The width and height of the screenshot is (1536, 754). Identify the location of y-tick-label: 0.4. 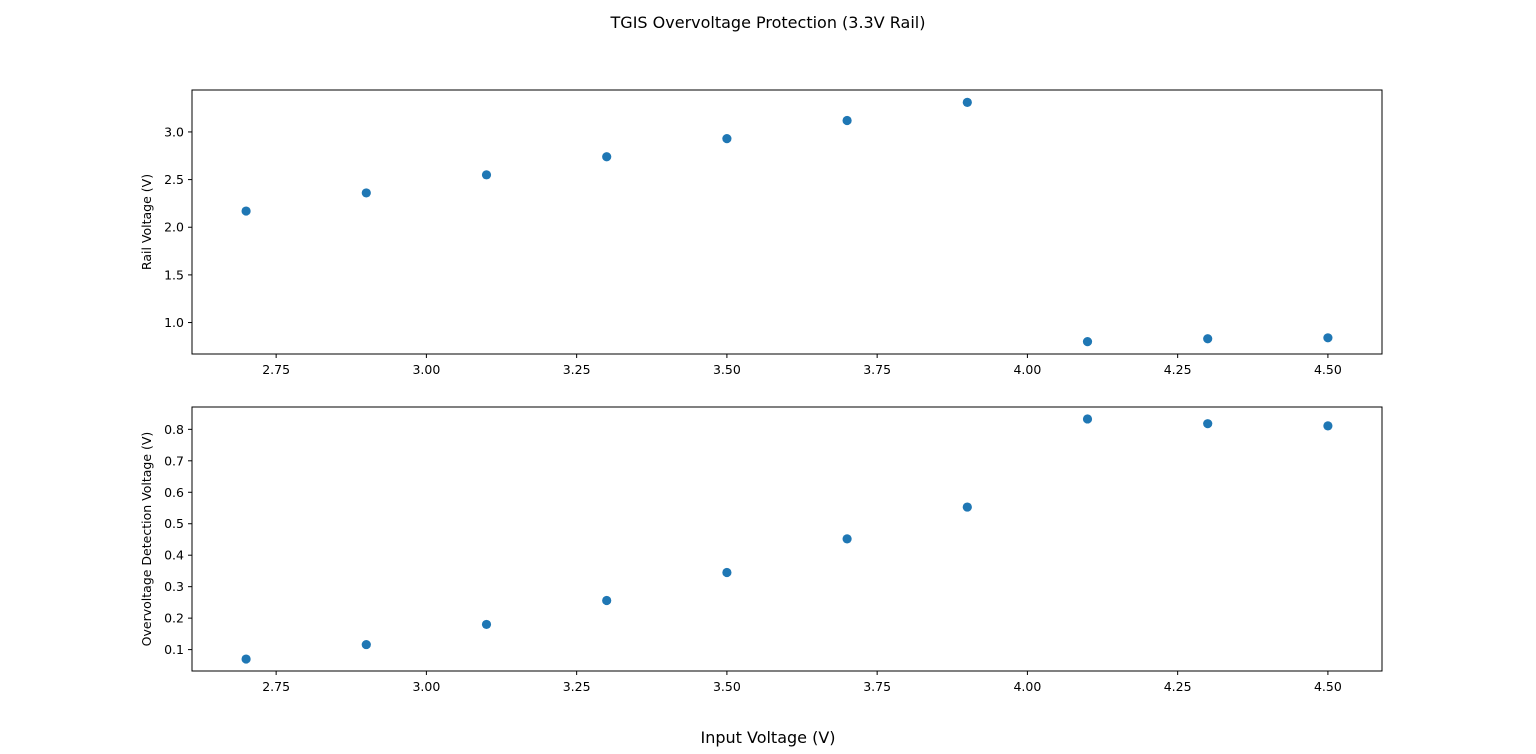
(174, 555).